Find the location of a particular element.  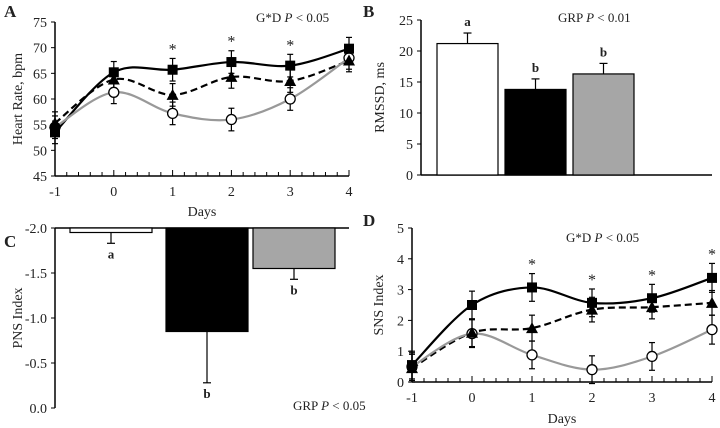

panel-a-x-tick-label: 4 is located at coordinates (349, 192).